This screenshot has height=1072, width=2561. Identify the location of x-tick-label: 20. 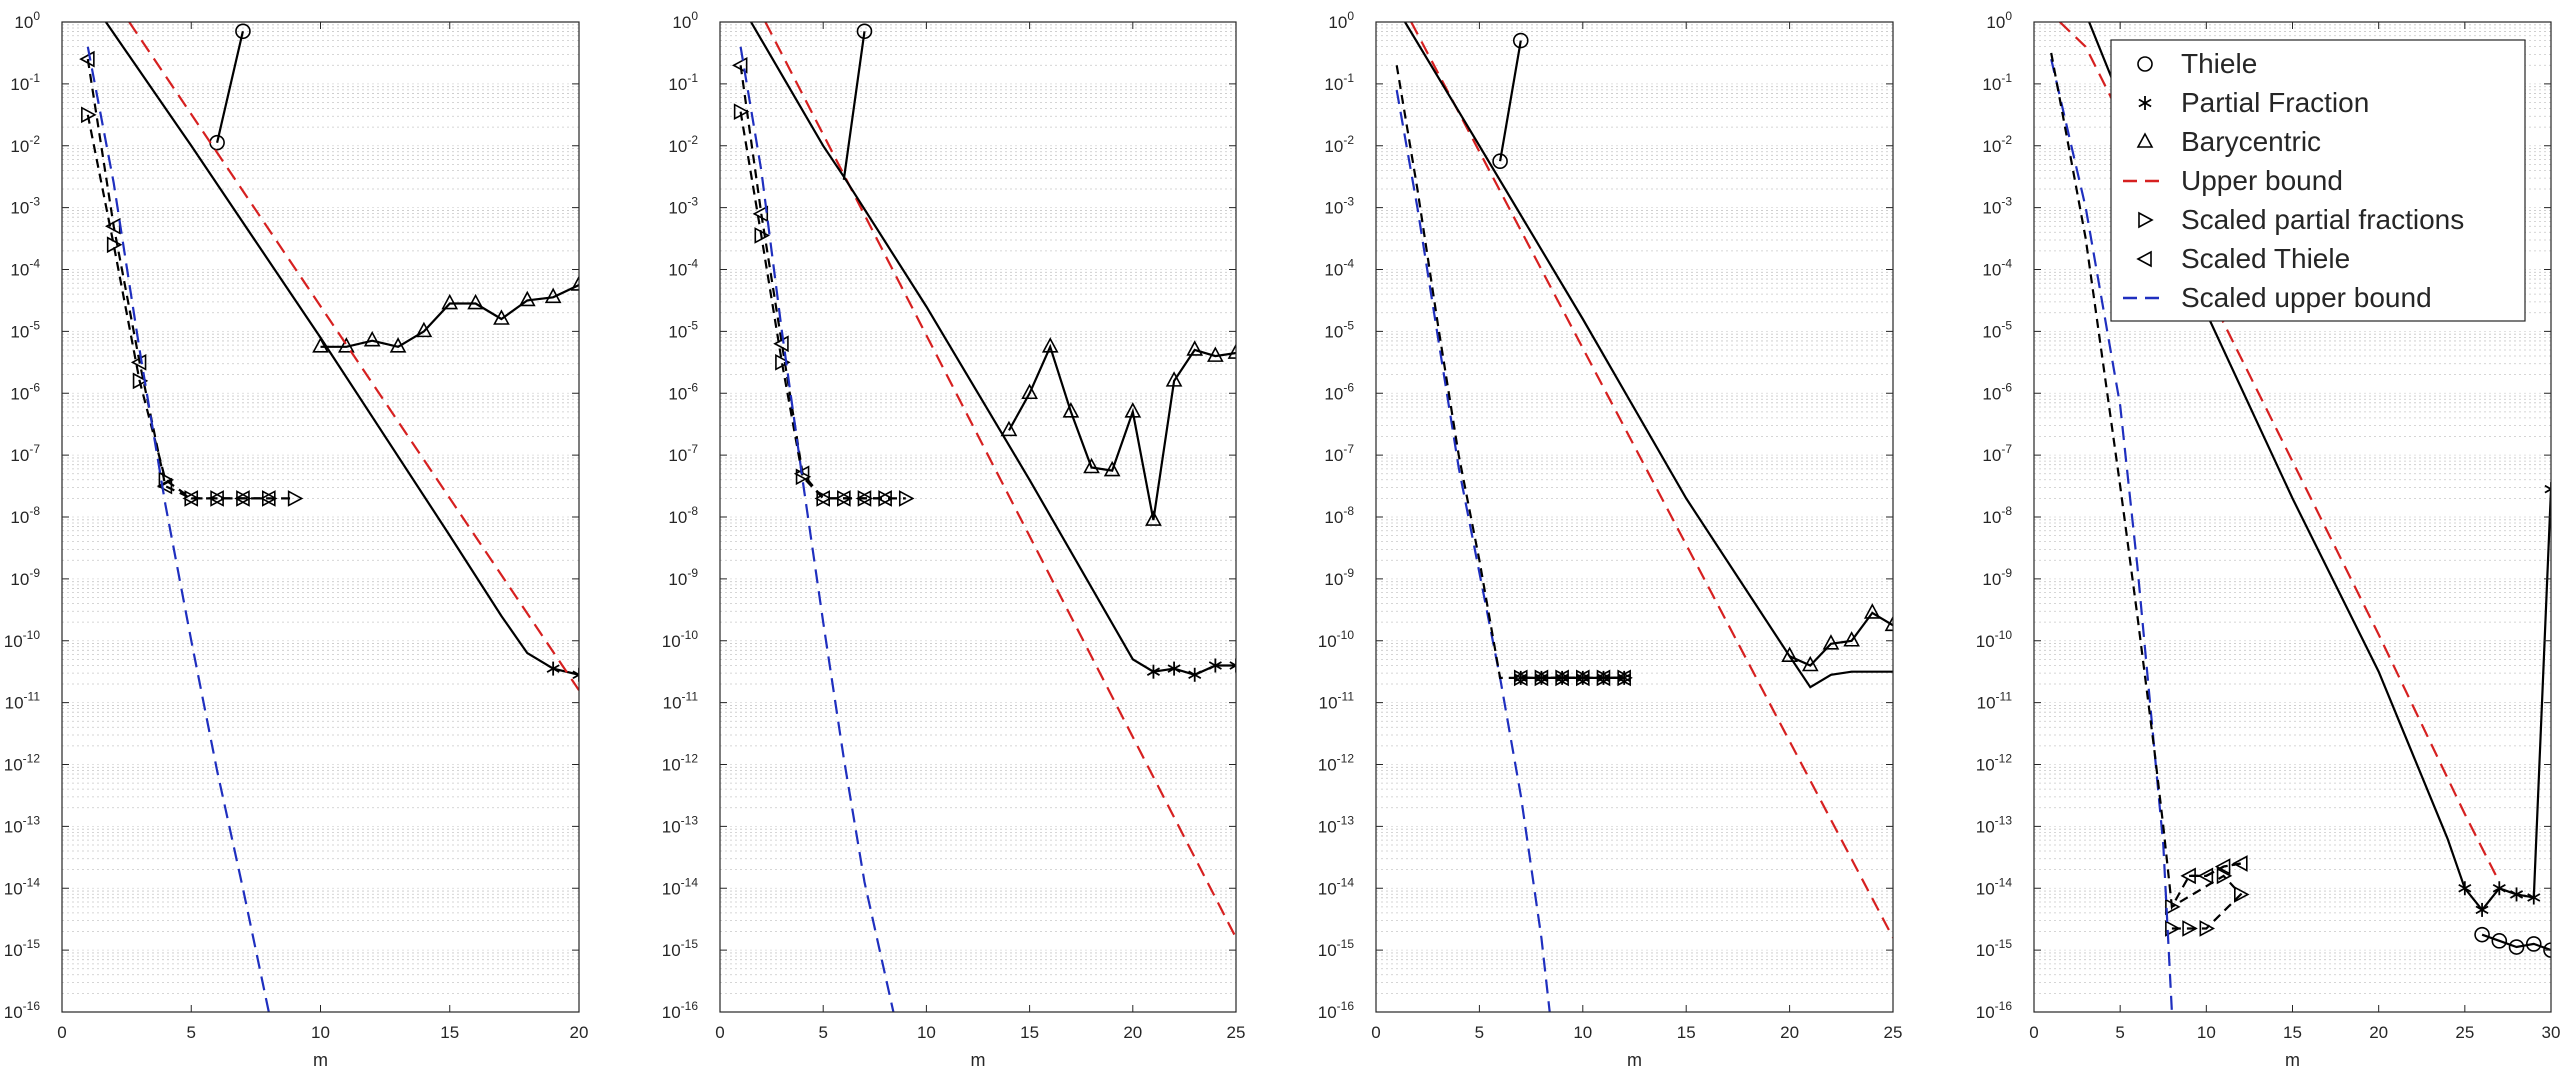
(1132, 1032).